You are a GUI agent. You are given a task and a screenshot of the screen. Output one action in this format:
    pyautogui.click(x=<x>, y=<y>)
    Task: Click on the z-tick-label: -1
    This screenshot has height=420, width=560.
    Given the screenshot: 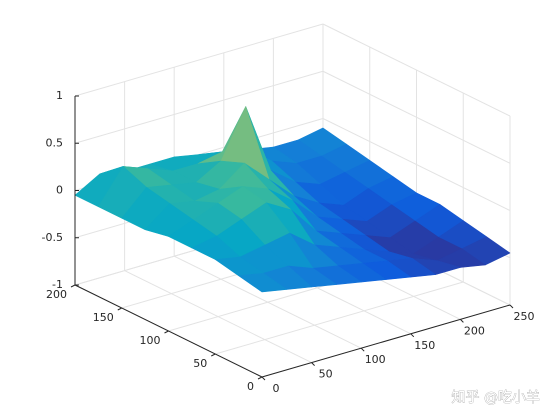 What is the action you would take?
    pyautogui.click(x=57, y=284)
    